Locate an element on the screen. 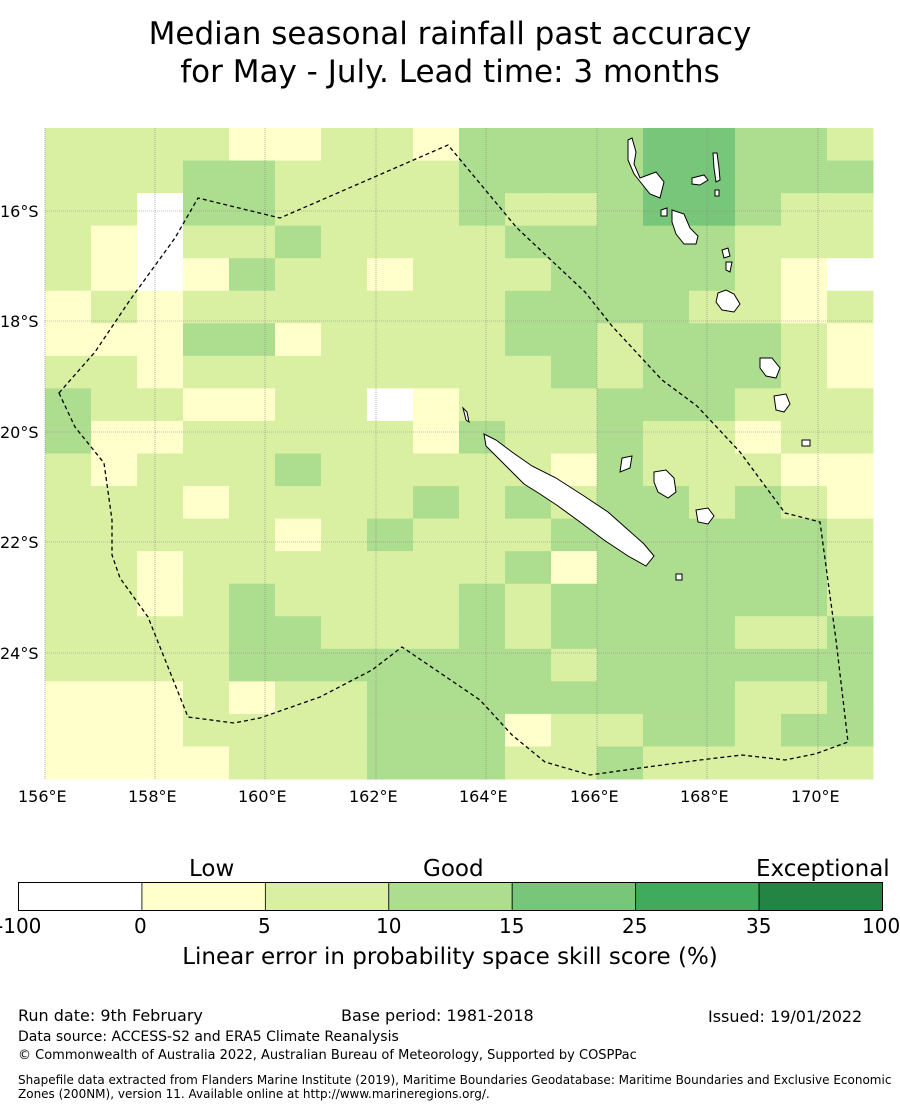 Image resolution: width=900 pixels, height=1110 pixels. run-date: Run date: 9th February is located at coordinates (110, 1015).